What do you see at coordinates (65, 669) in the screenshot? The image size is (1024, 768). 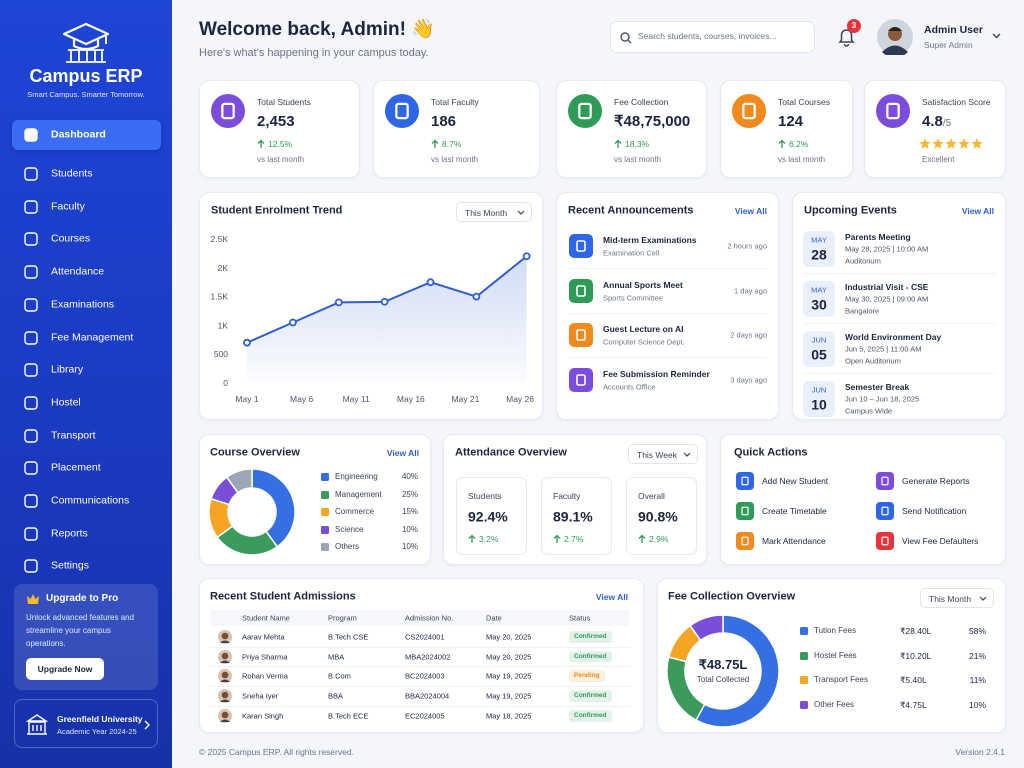 I see `upgrade-button: Upgrade Now` at bounding box center [65, 669].